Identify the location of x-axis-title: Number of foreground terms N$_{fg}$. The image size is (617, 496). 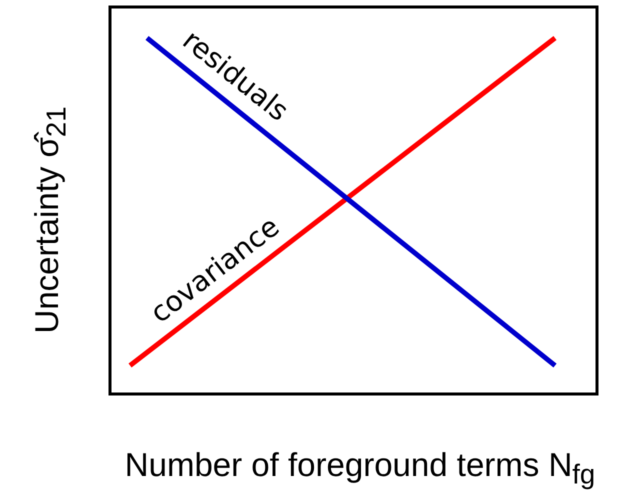
(360, 468).